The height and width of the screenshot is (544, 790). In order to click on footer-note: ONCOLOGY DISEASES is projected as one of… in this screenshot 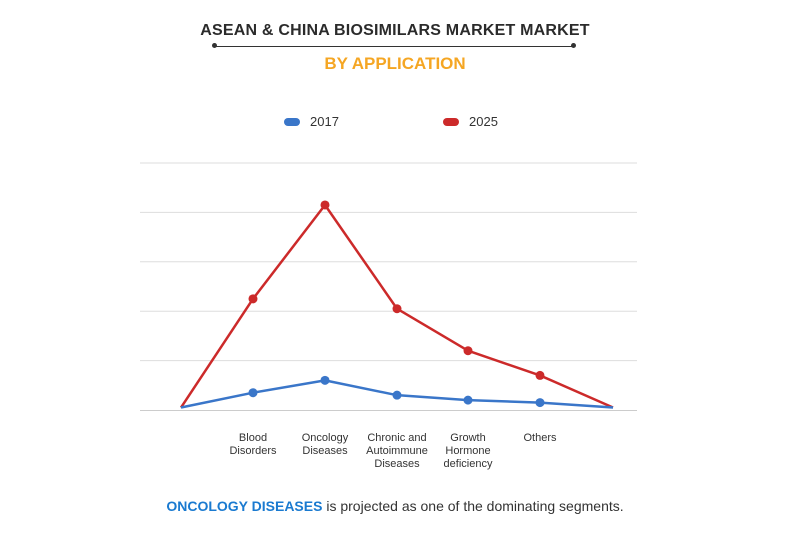, I will do `click(395, 506)`.